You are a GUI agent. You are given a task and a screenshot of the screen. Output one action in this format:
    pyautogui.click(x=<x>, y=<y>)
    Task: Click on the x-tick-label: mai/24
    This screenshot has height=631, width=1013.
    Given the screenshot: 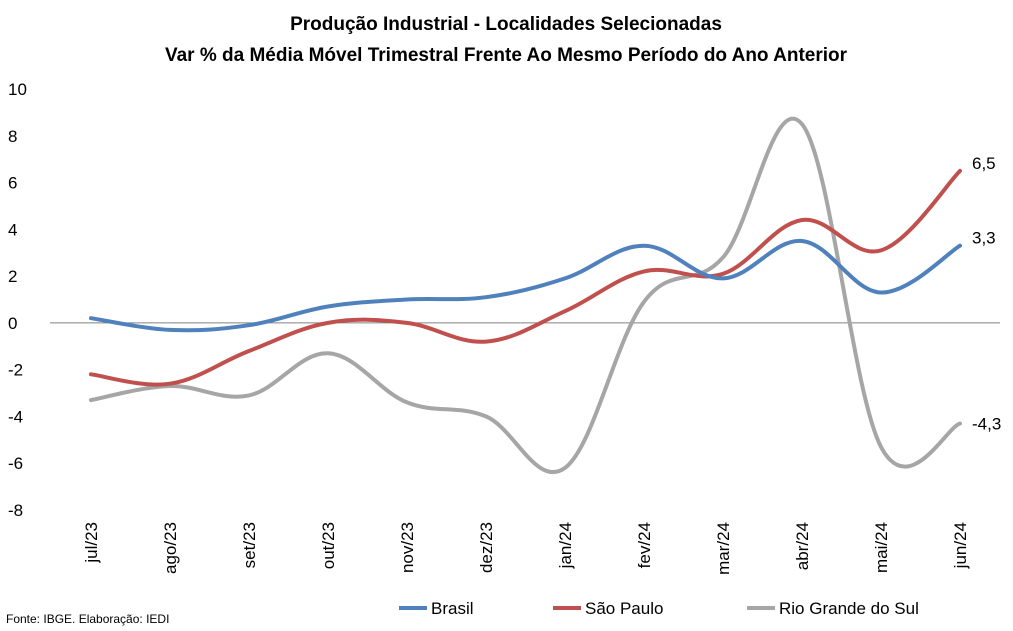 What is the action you would take?
    pyautogui.click(x=881, y=547)
    